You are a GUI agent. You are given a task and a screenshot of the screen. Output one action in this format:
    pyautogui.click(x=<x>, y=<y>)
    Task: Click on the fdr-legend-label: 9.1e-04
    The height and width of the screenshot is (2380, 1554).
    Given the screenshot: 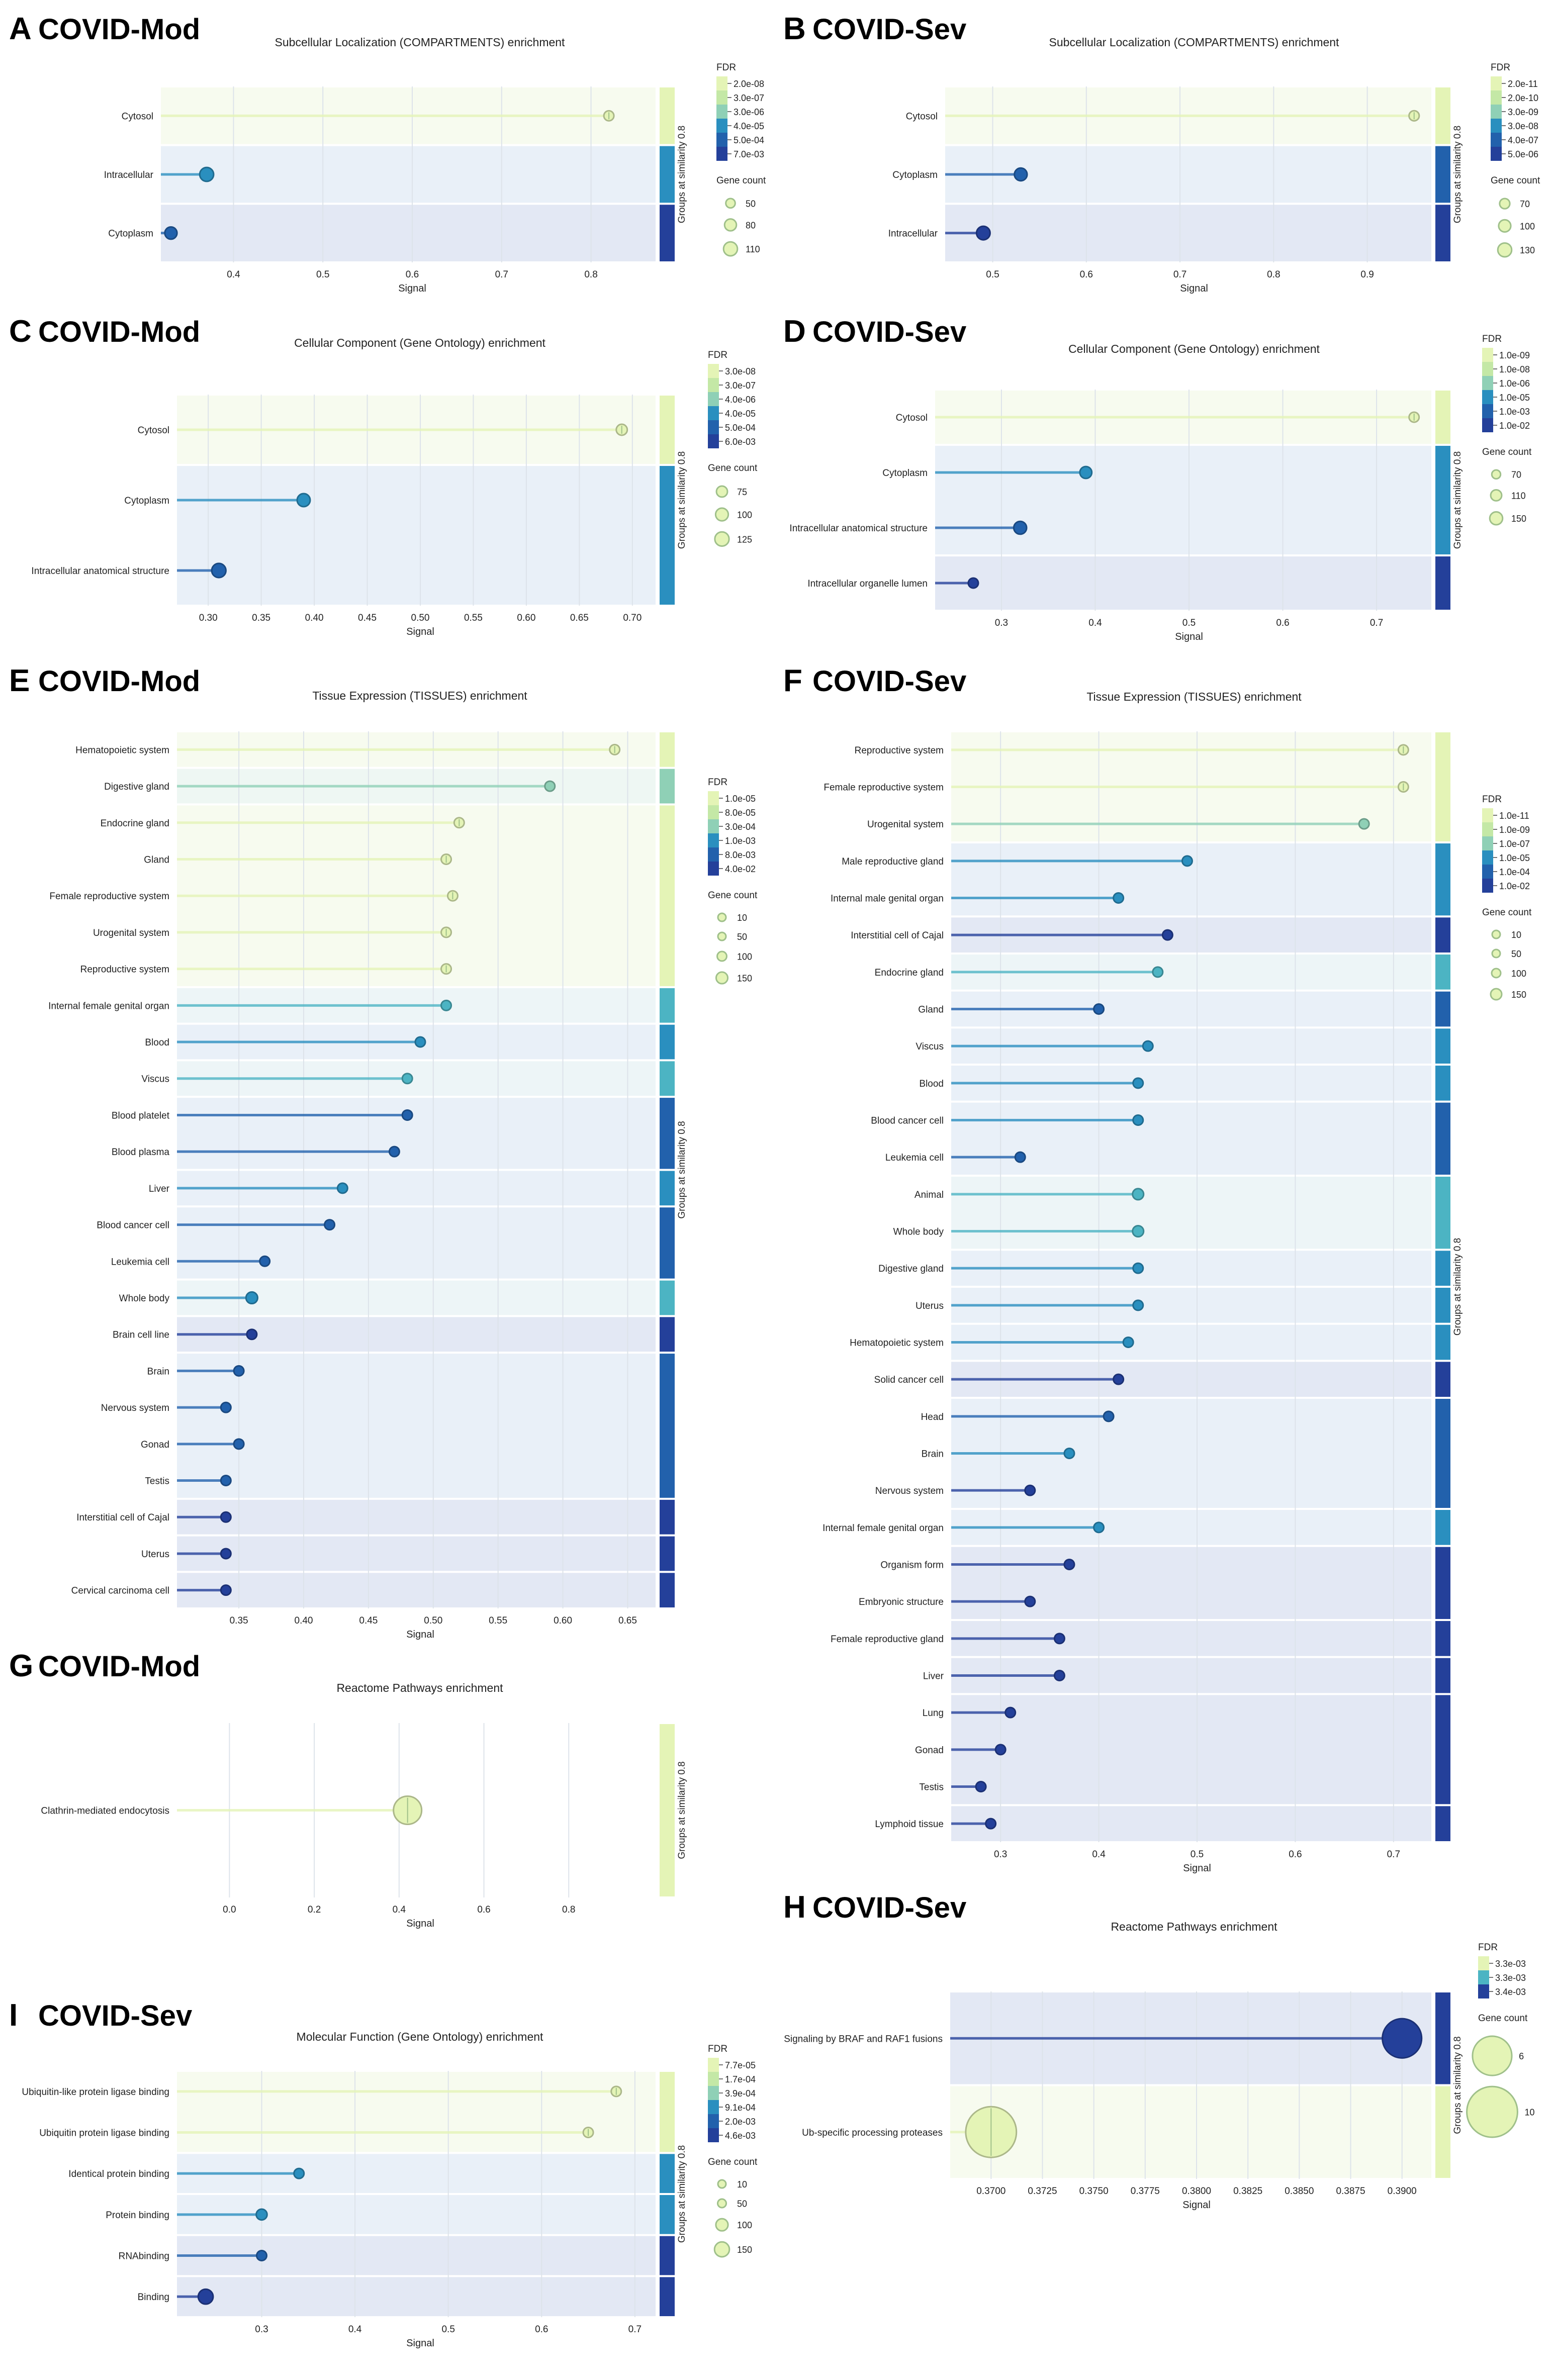 What is the action you would take?
    pyautogui.click(x=740, y=2108)
    